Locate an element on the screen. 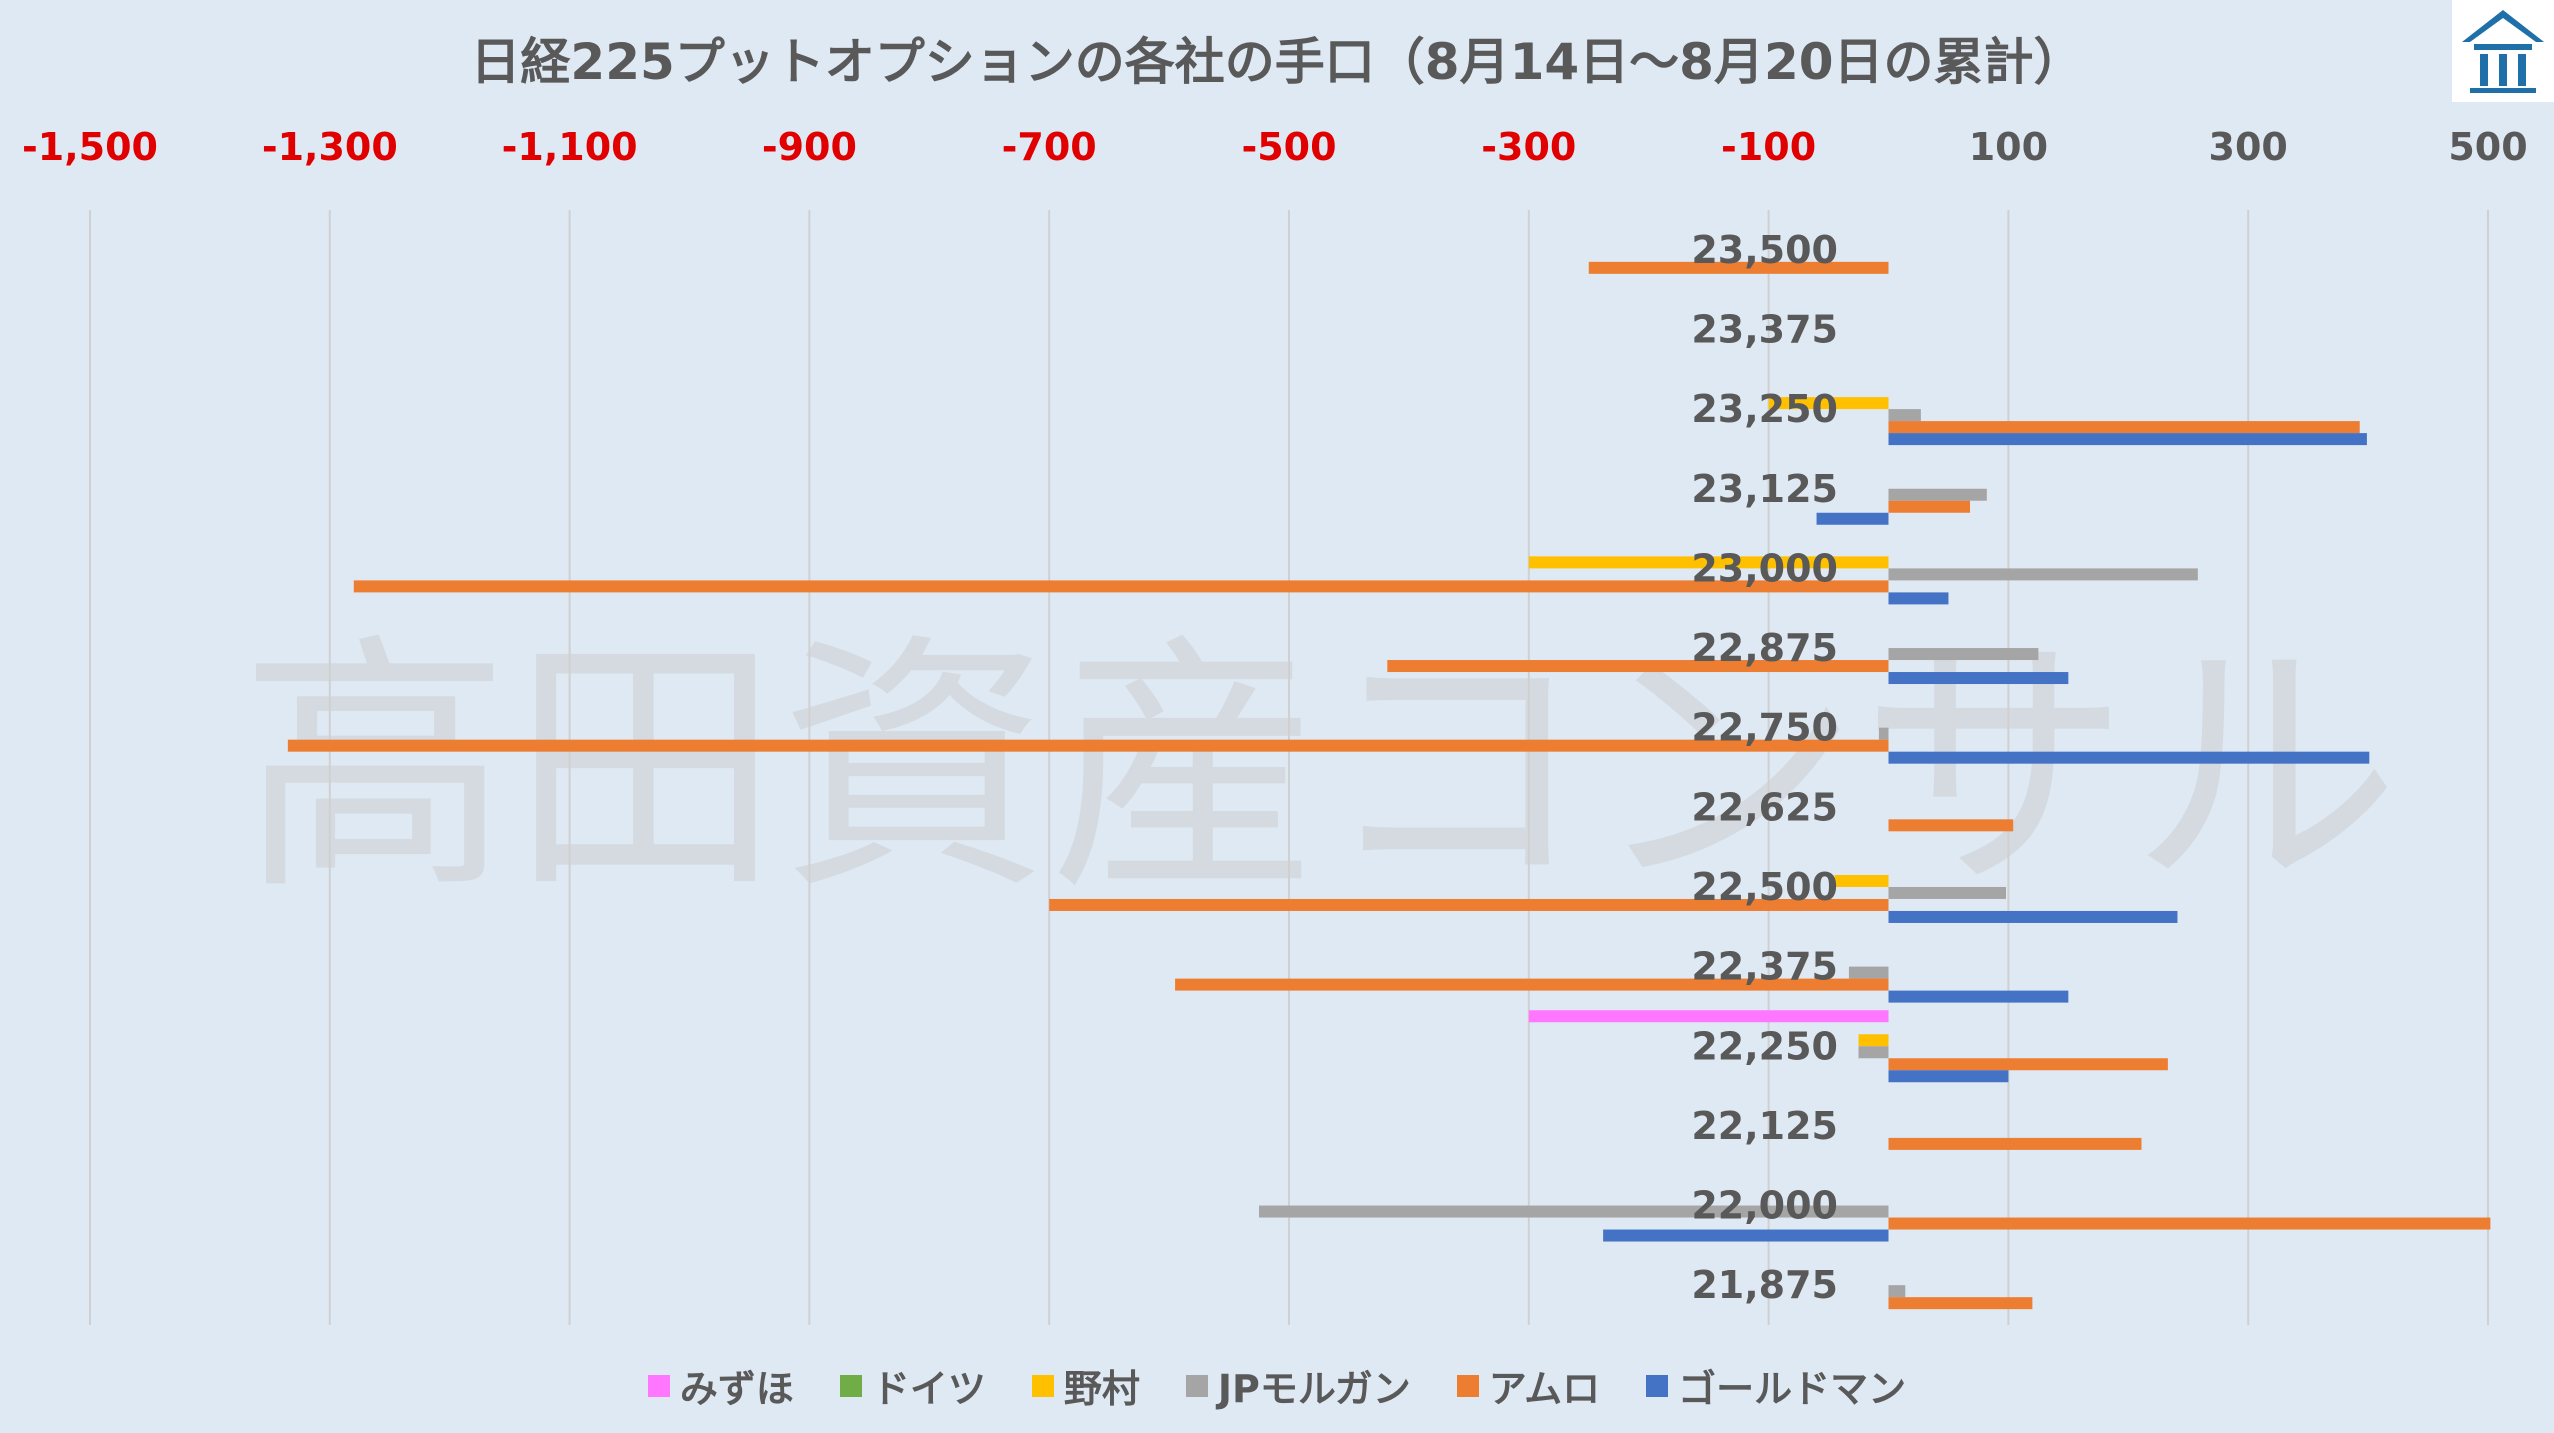 This screenshot has width=2554, height=1433. legend-item: みずほ is located at coordinates (720, 1385).